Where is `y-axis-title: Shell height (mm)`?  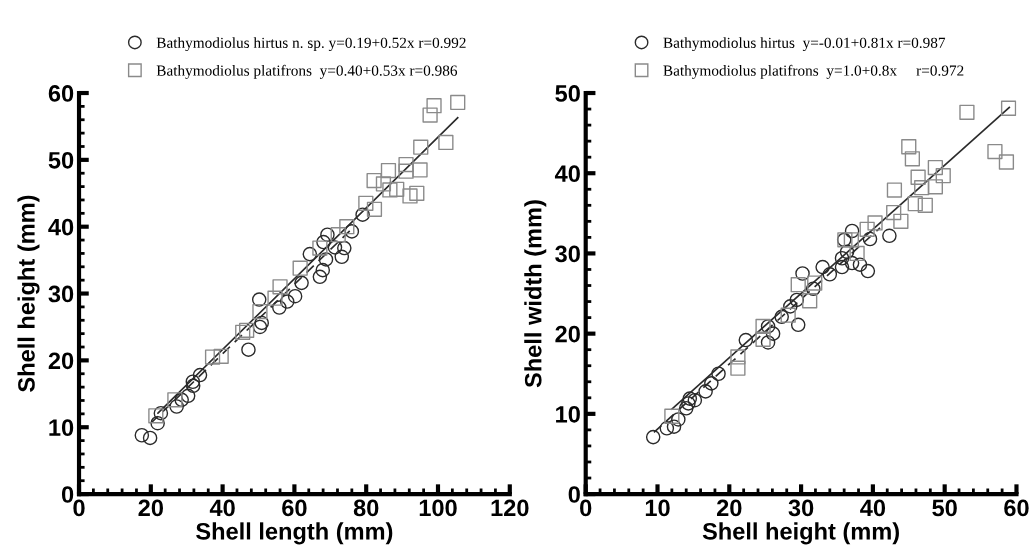 y-axis-title: Shell height (mm) is located at coordinates (28, 293).